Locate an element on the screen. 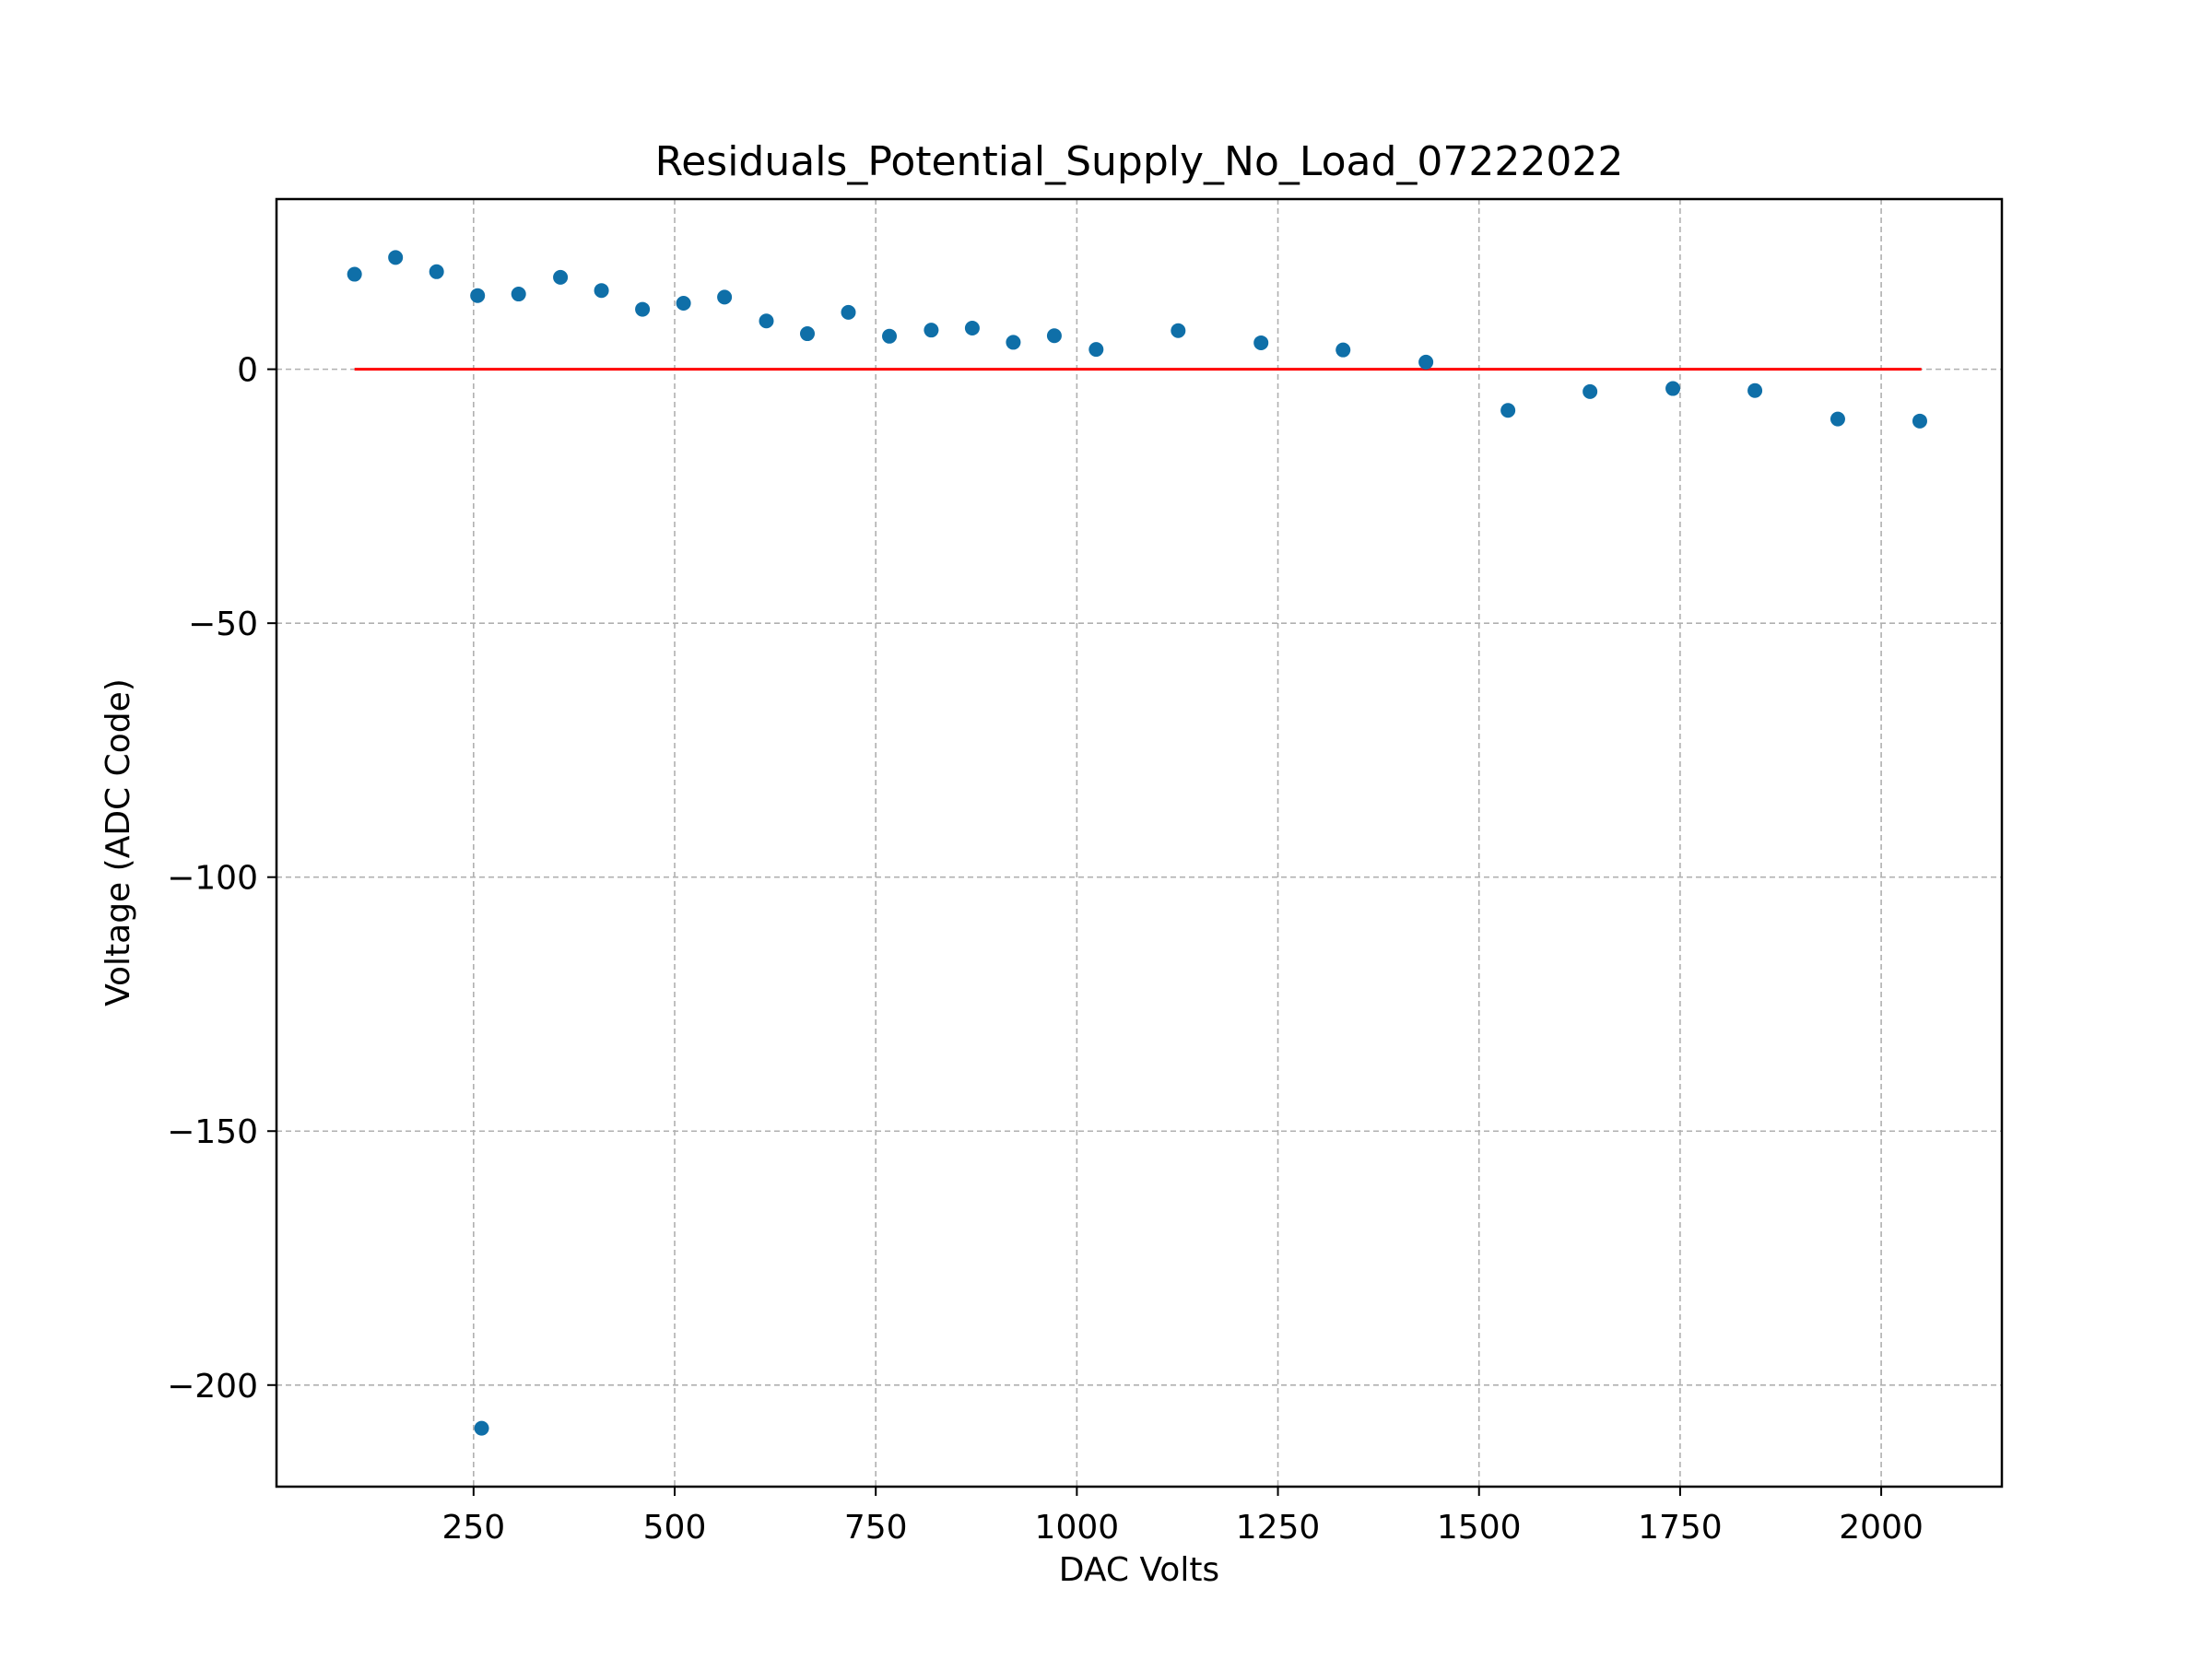  x-tick-label: 1250 is located at coordinates (1278, 1528).